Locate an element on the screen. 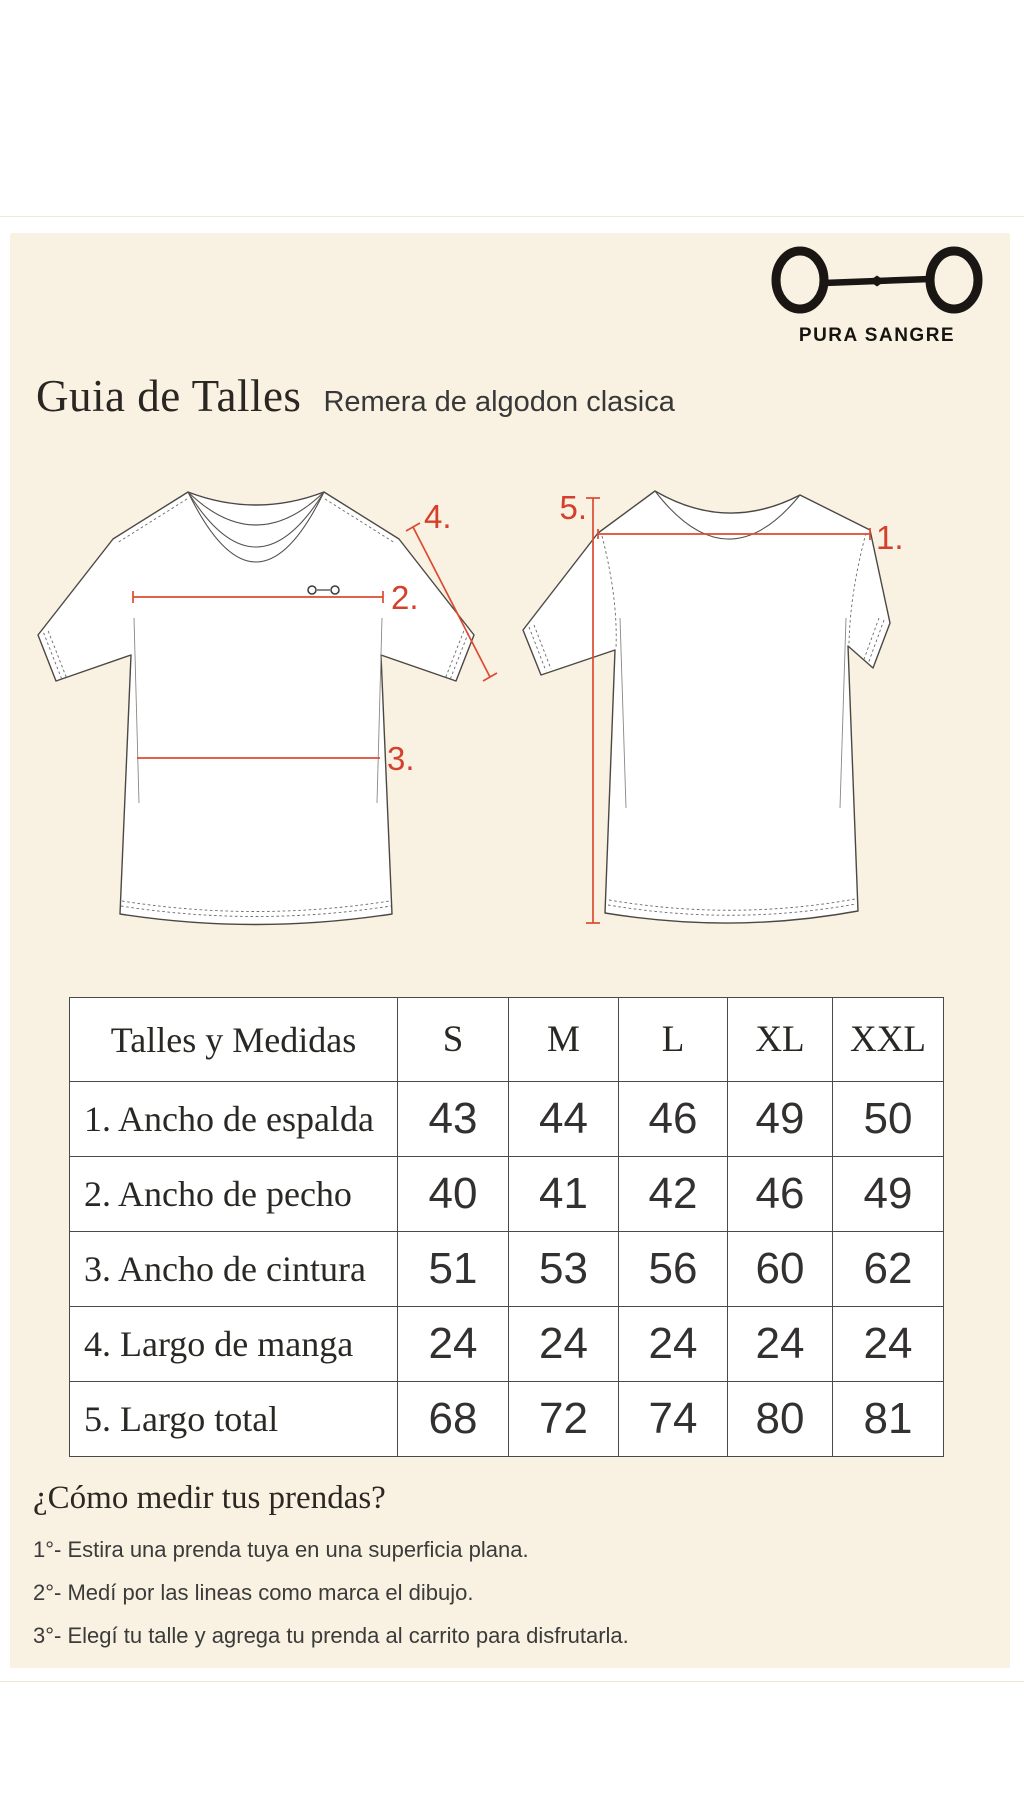 The height and width of the screenshot is (1820, 1024). col-header-xxl: XXL is located at coordinates (888, 1039).